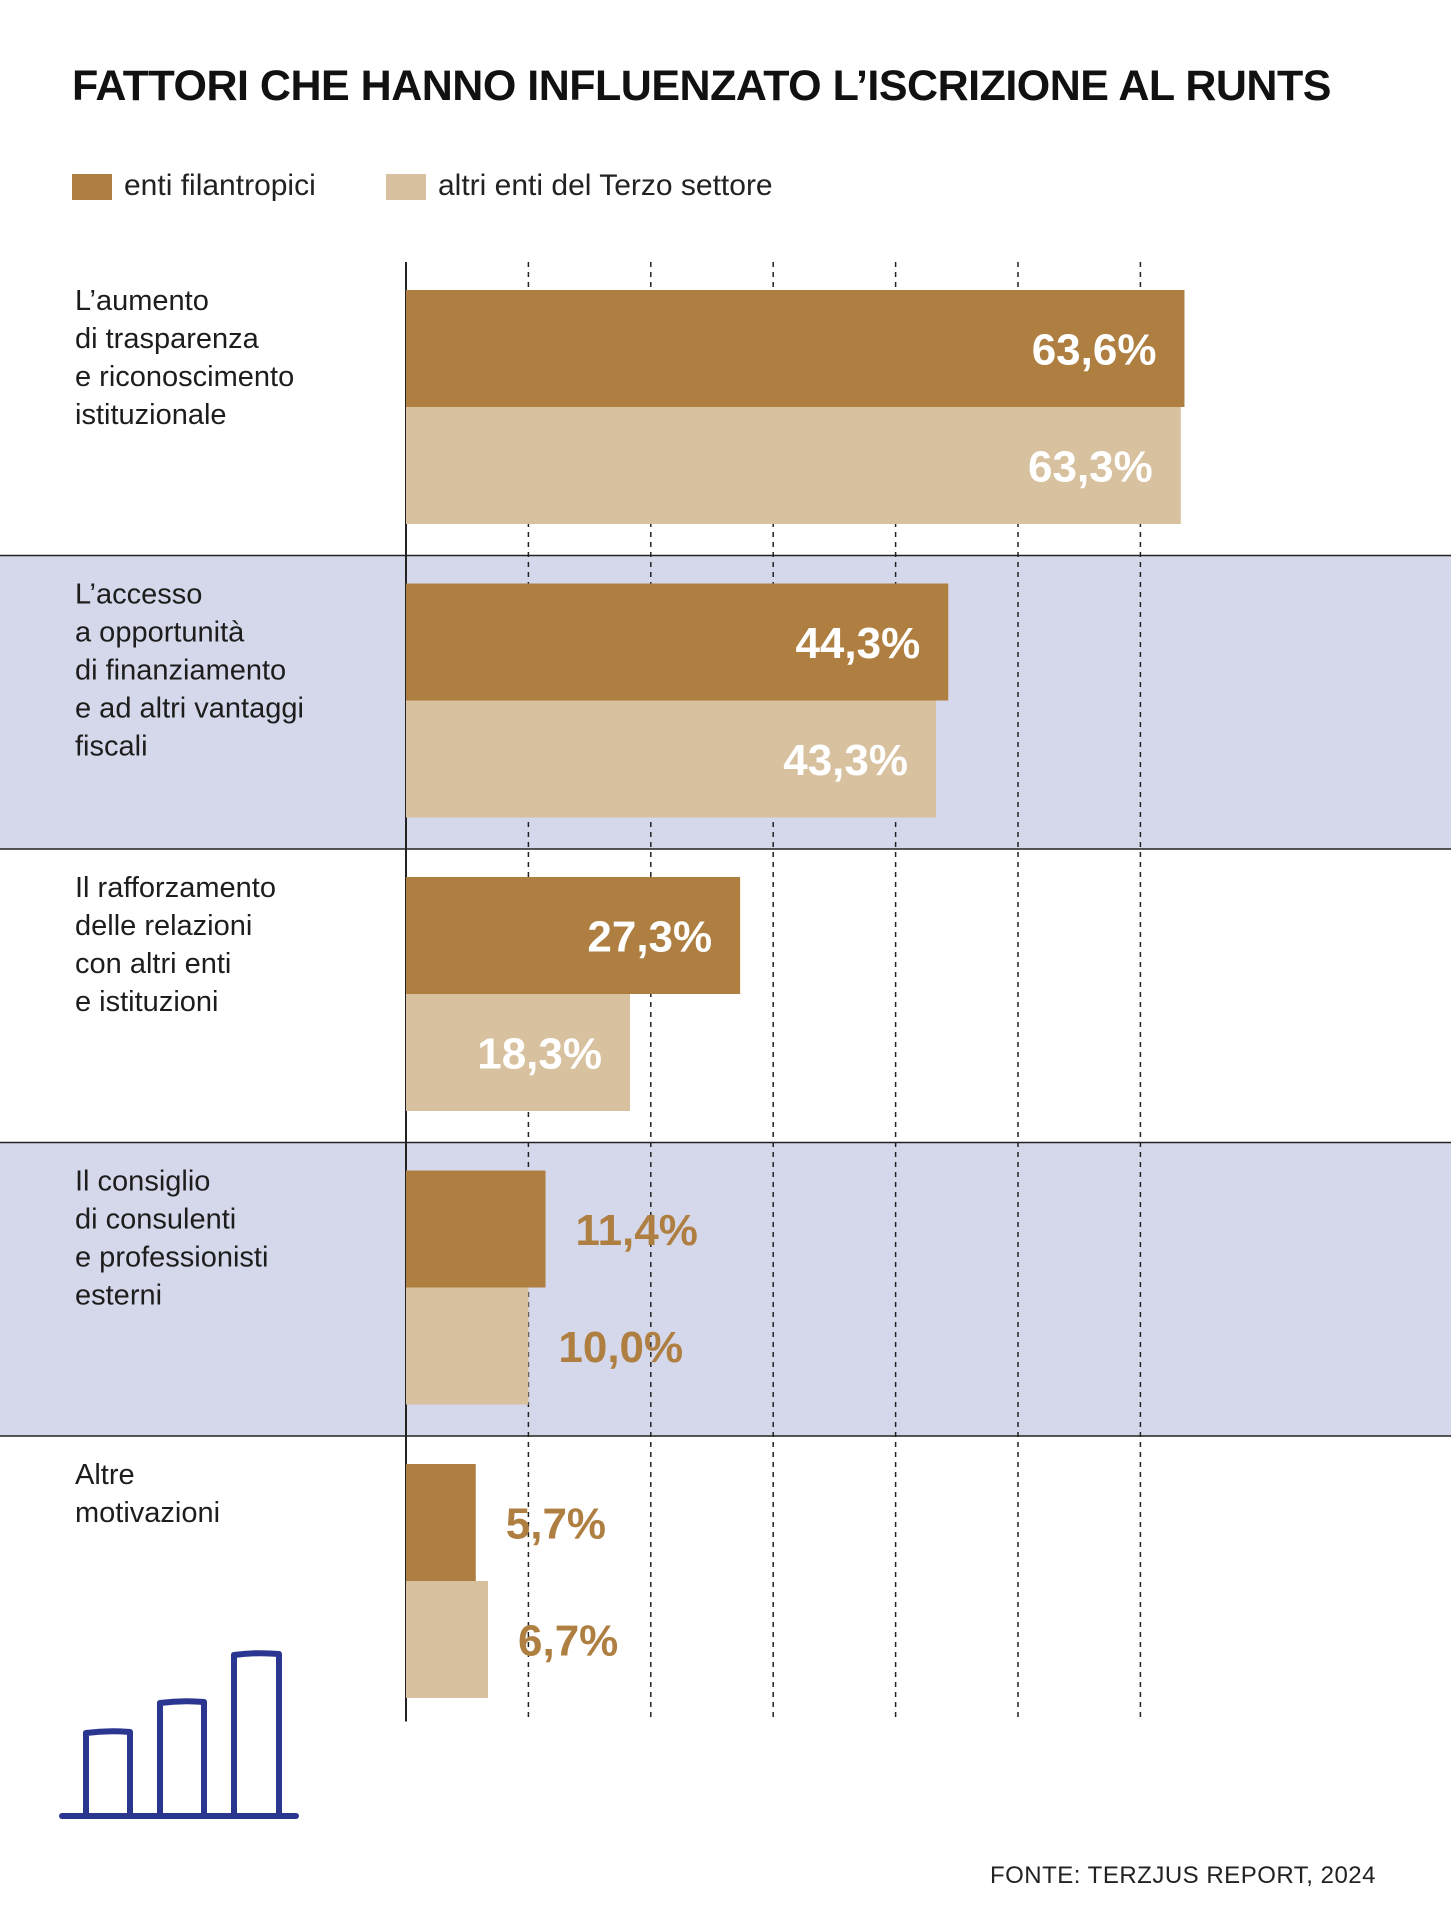  Describe the element at coordinates (179, 1734) in the screenshot. I see `bar-chart-icon` at that location.